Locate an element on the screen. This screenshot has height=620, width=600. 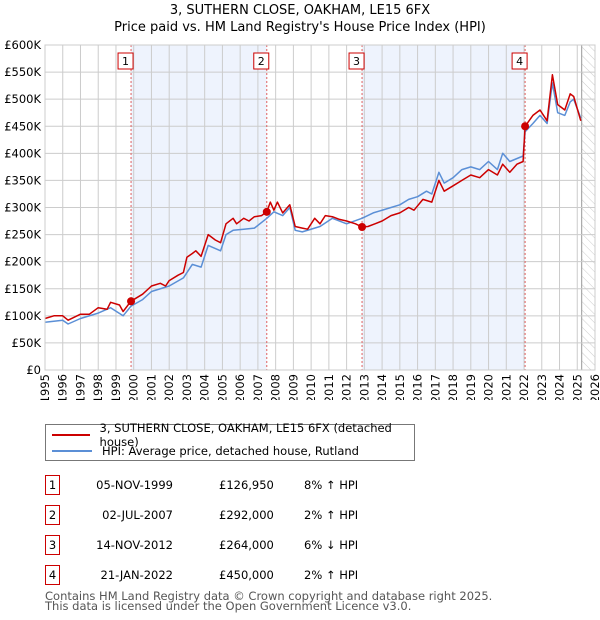
chart-title: 3, SUTHERN CLOSE, OAKHAM, LE15 6FX is located at coordinates (300, 10).